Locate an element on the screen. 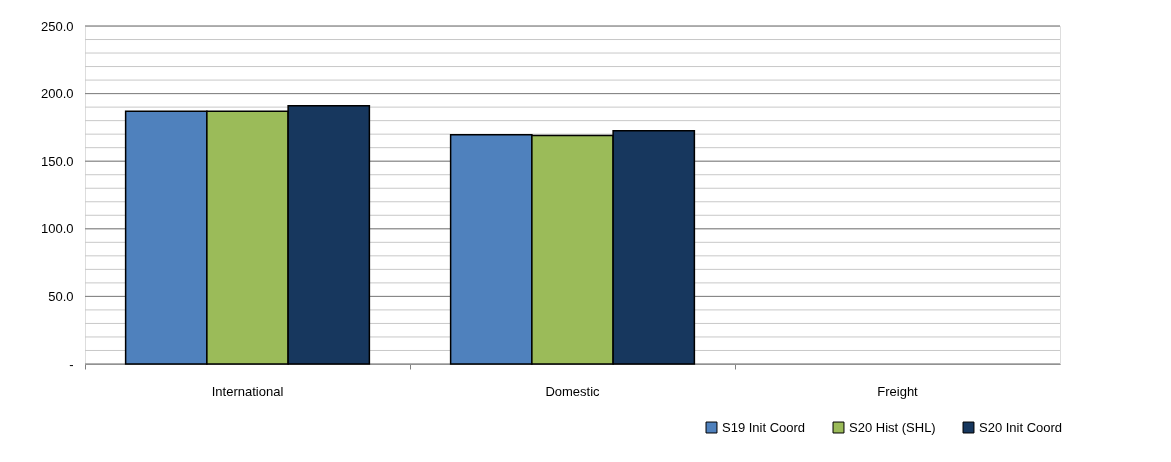  legend-label: S19 Init Coord is located at coordinates (764, 427).